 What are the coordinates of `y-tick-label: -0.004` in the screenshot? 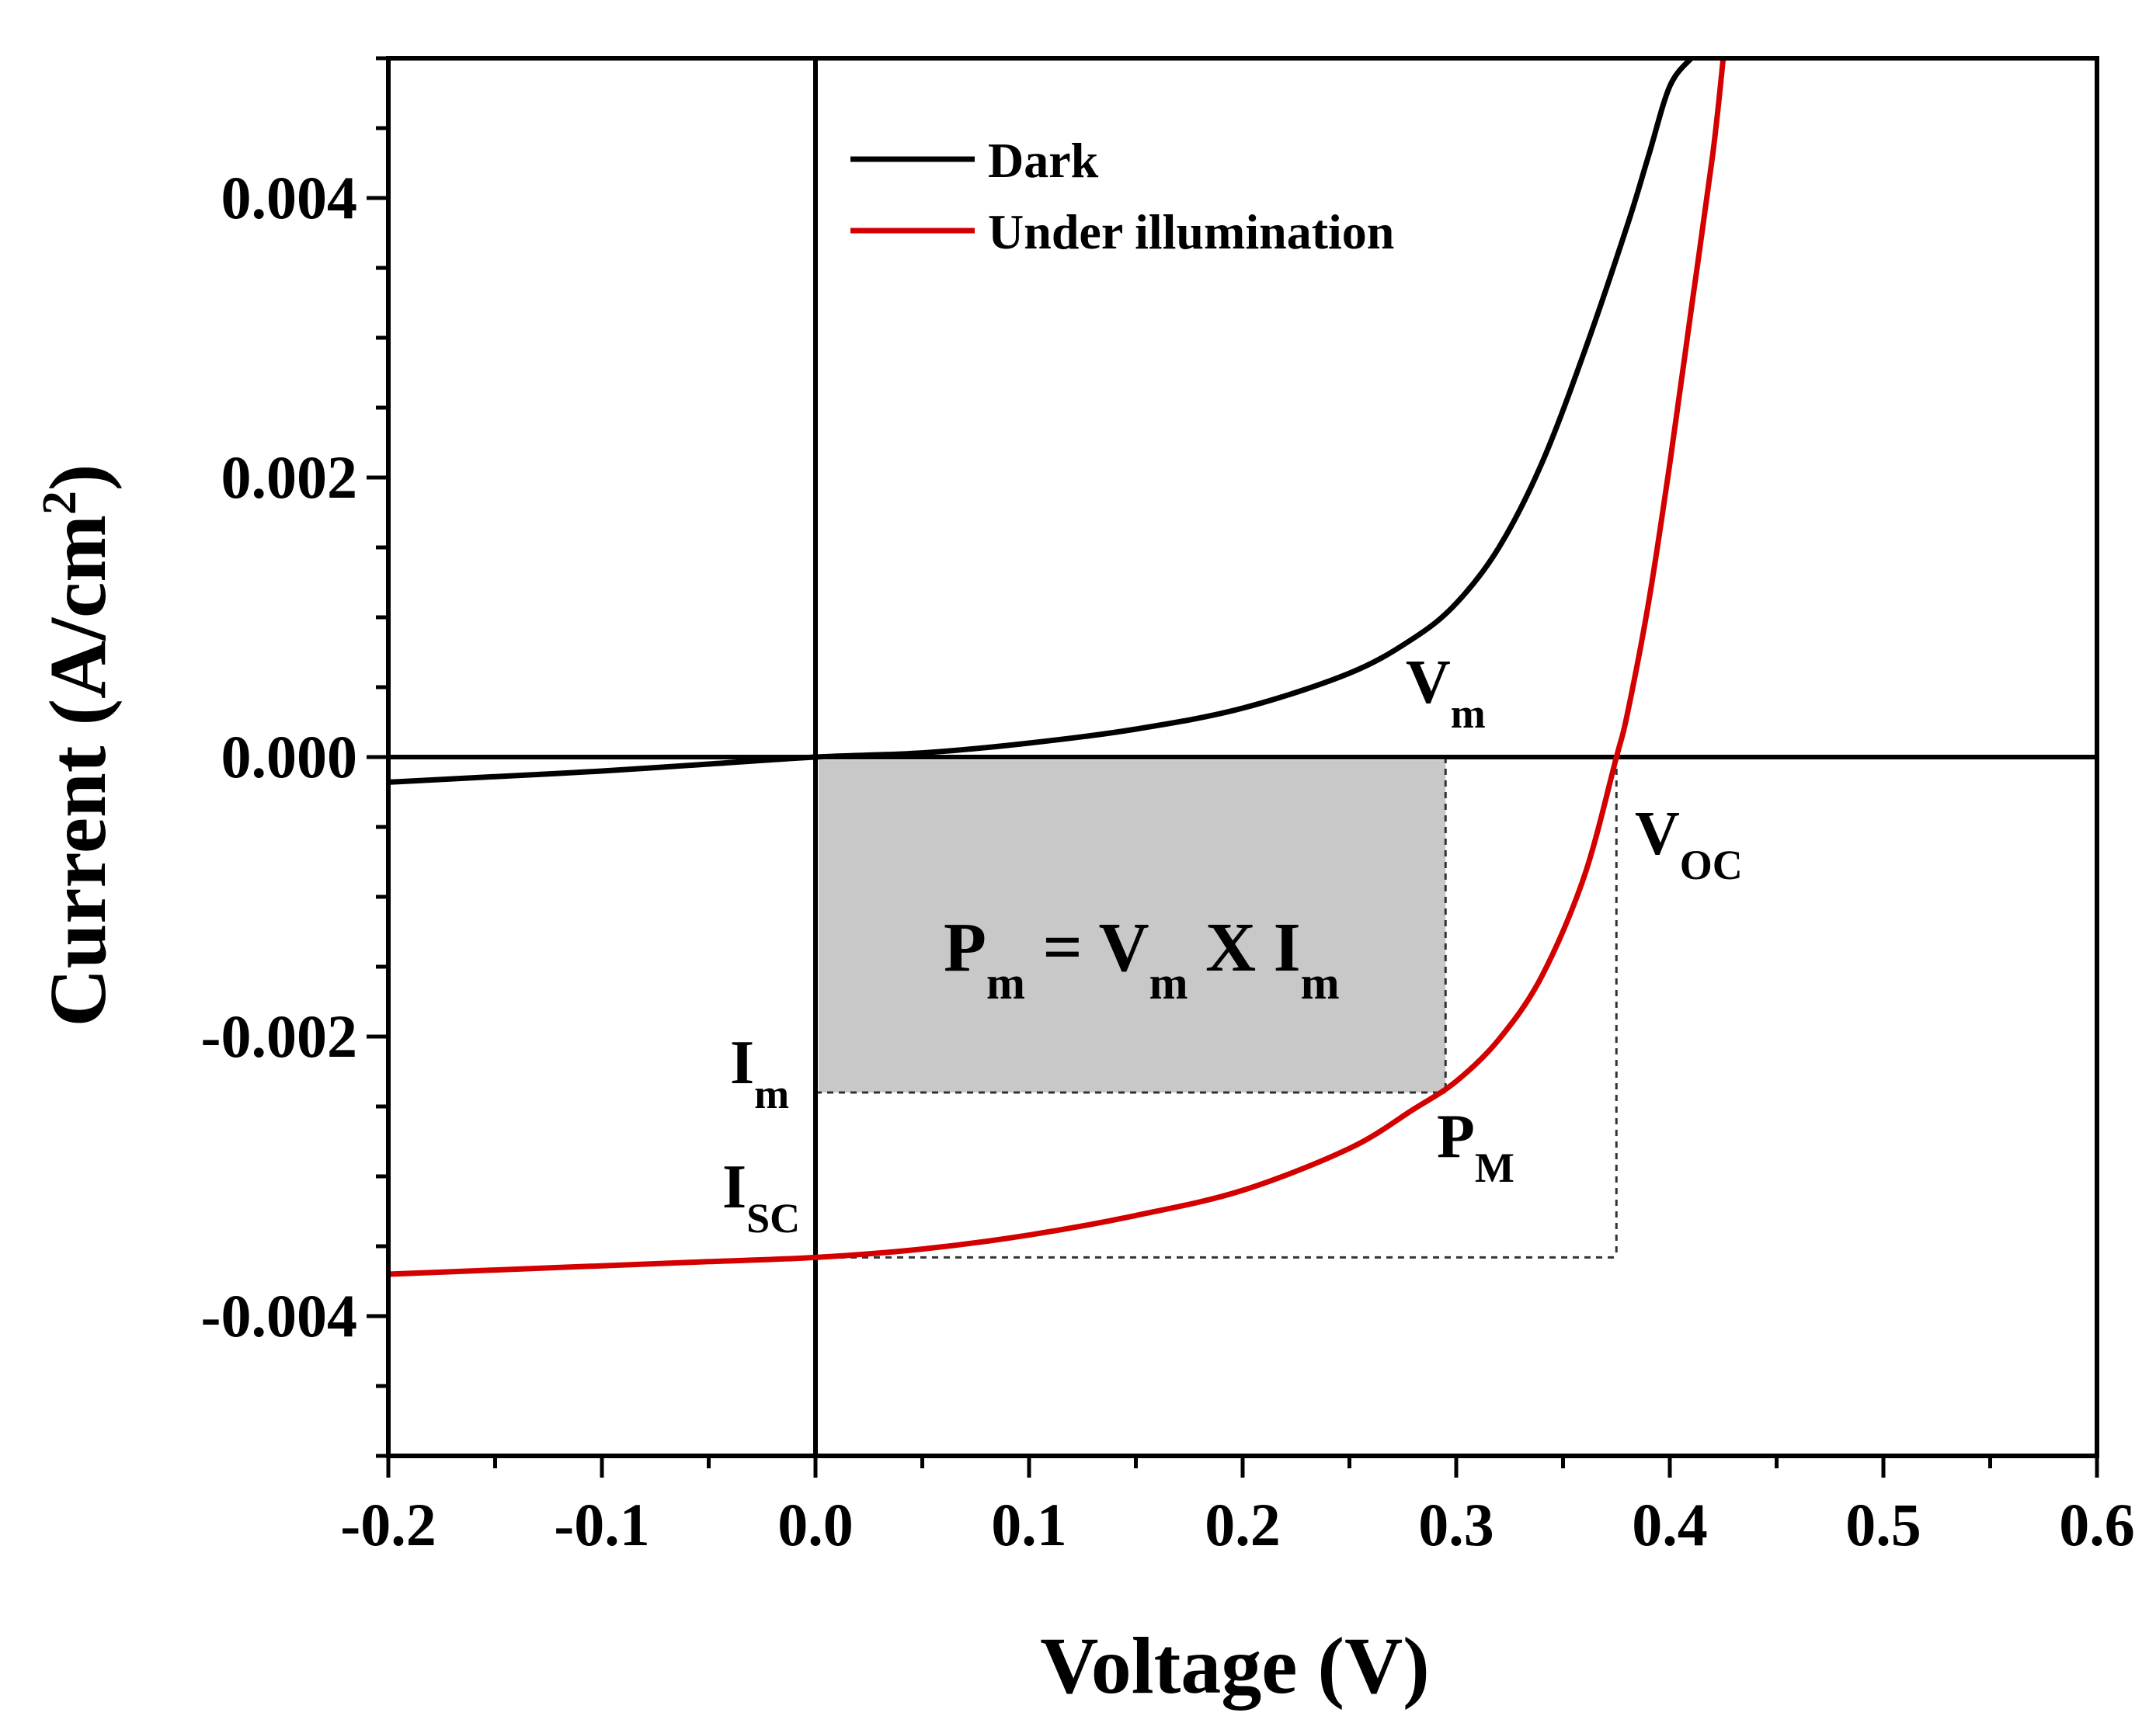 It's located at (279, 1316).